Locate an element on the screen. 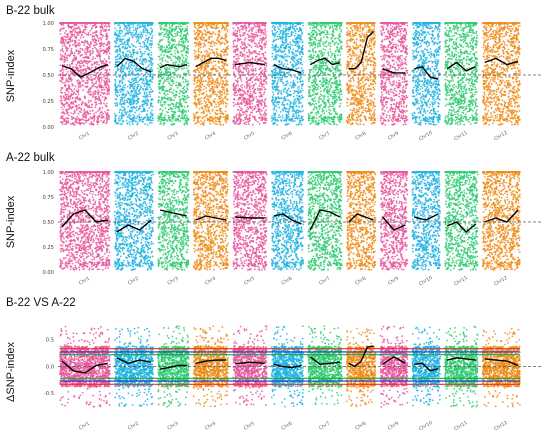  chromosome-points is located at coordinates (134, 74).